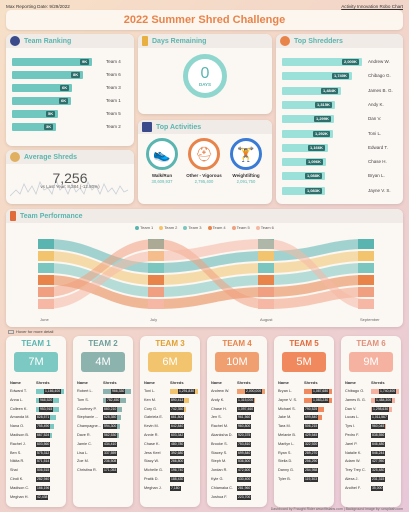 The height and width of the screenshot is (512, 409). What do you see at coordinates (264, 227) in the screenshot?
I see `legend-item: Team 6` at bounding box center [264, 227].